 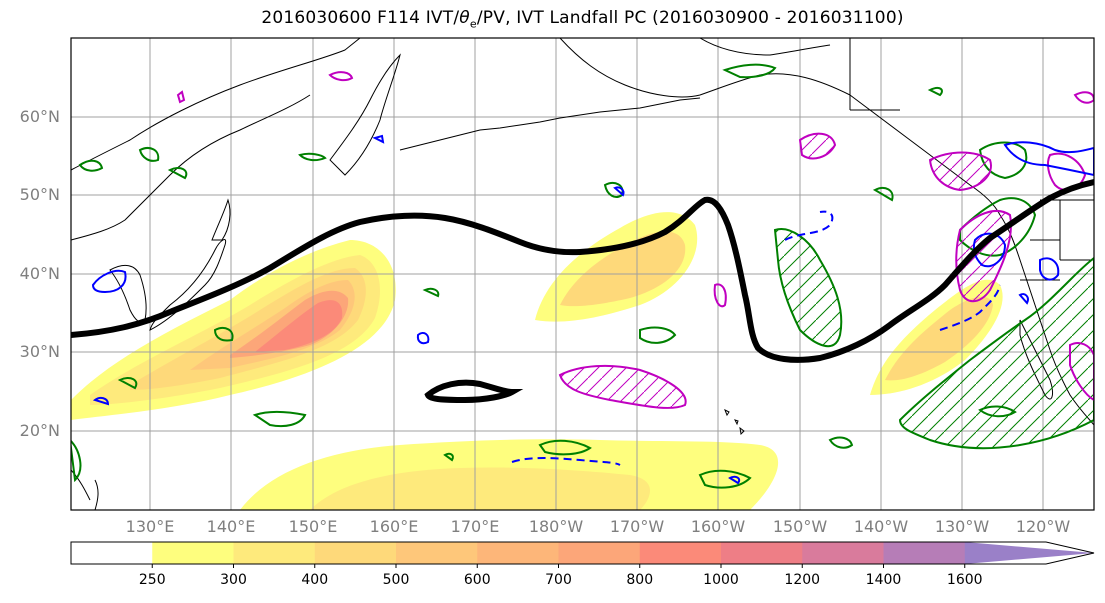 What do you see at coordinates (314, 580) in the screenshot?
I see `colorbar-tick-label: 400` at bounding box center [314, 580].